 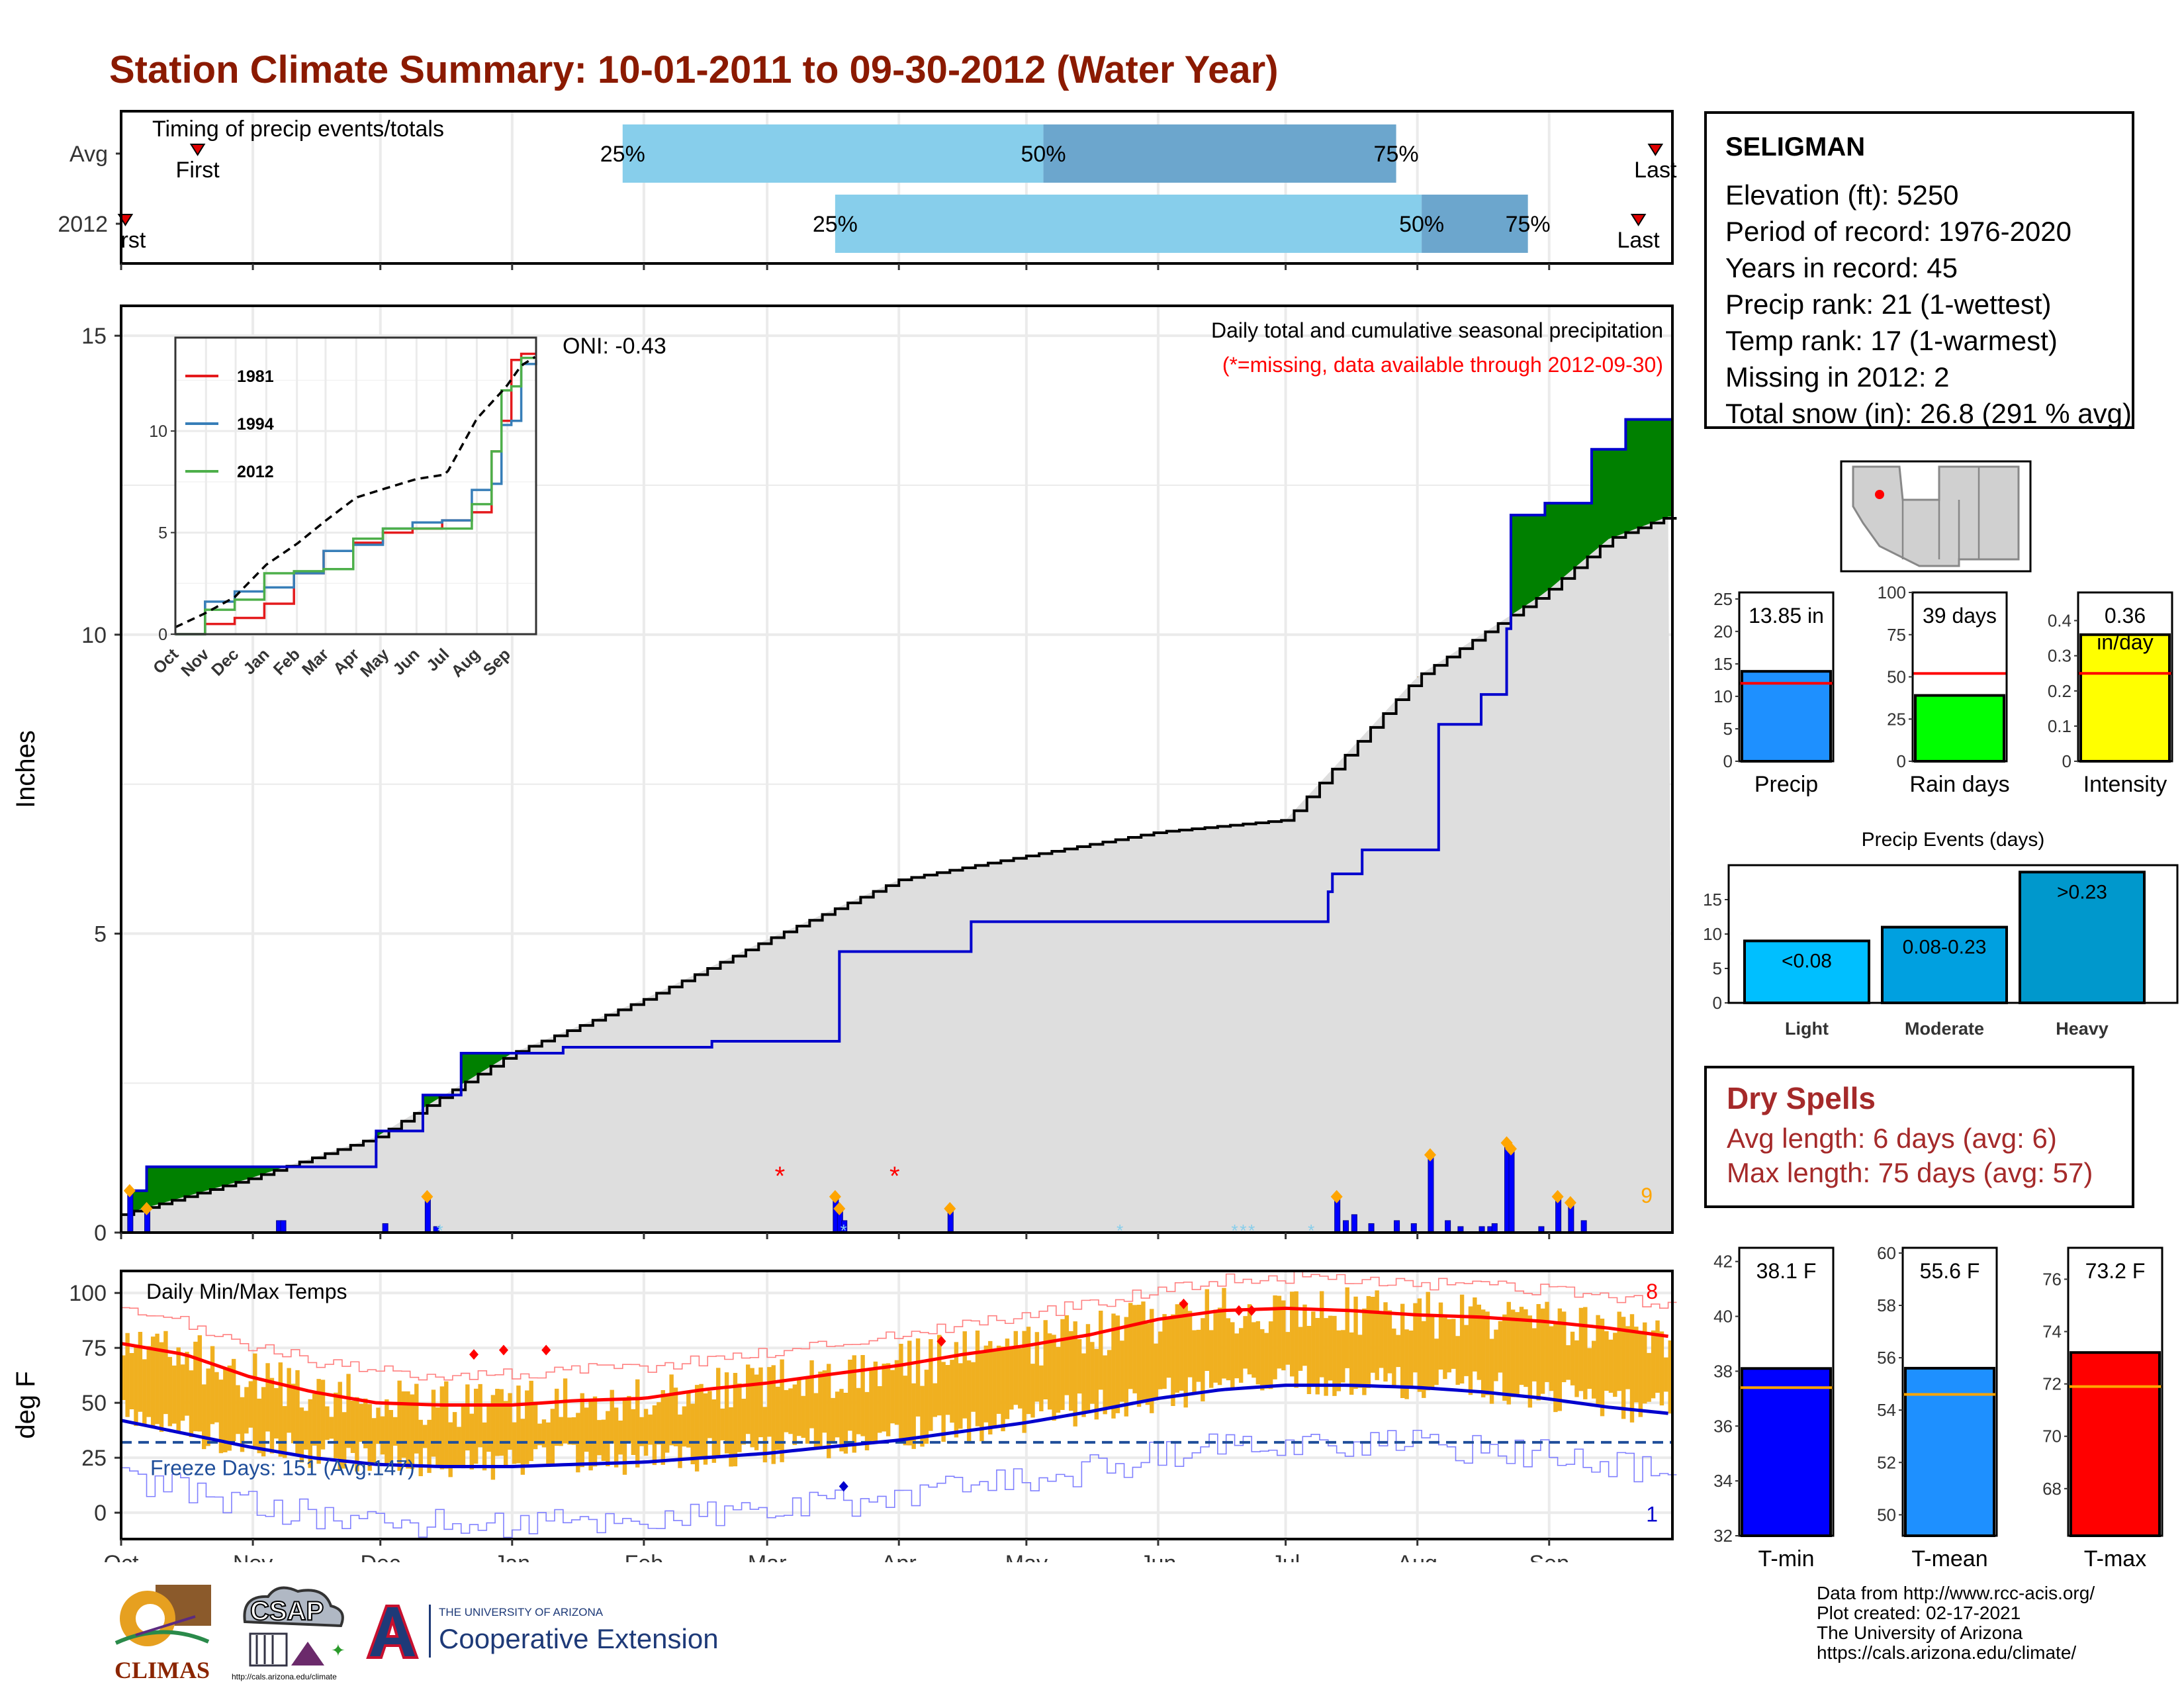 What do you see at coordinates (2115, 1391) in the screenshot?
I see `tmax-frame` at bounding box center [2115, 1391].